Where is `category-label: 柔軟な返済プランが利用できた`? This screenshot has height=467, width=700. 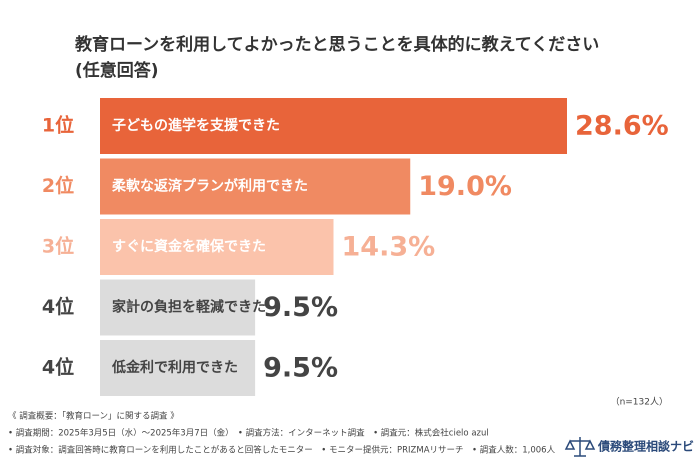 category-label: 柔軟な返済プランが利用できた is located at coordinates (209, 186).